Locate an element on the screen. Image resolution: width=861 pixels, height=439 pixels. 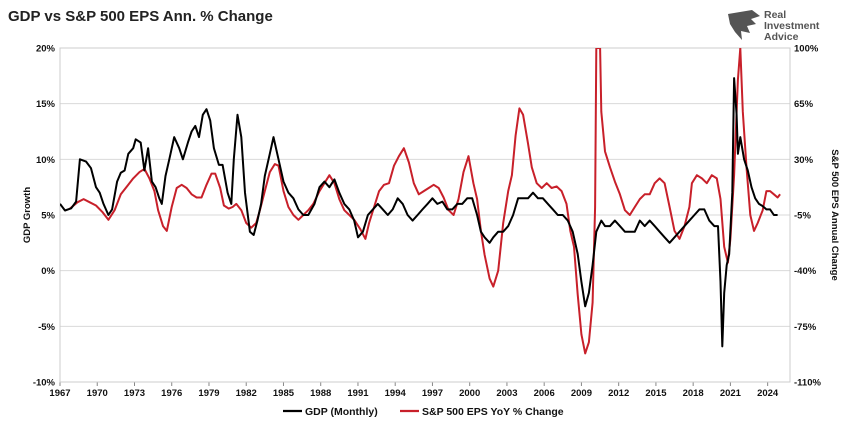
x-tick-label: 2018 is located at coordinates (693, 393).